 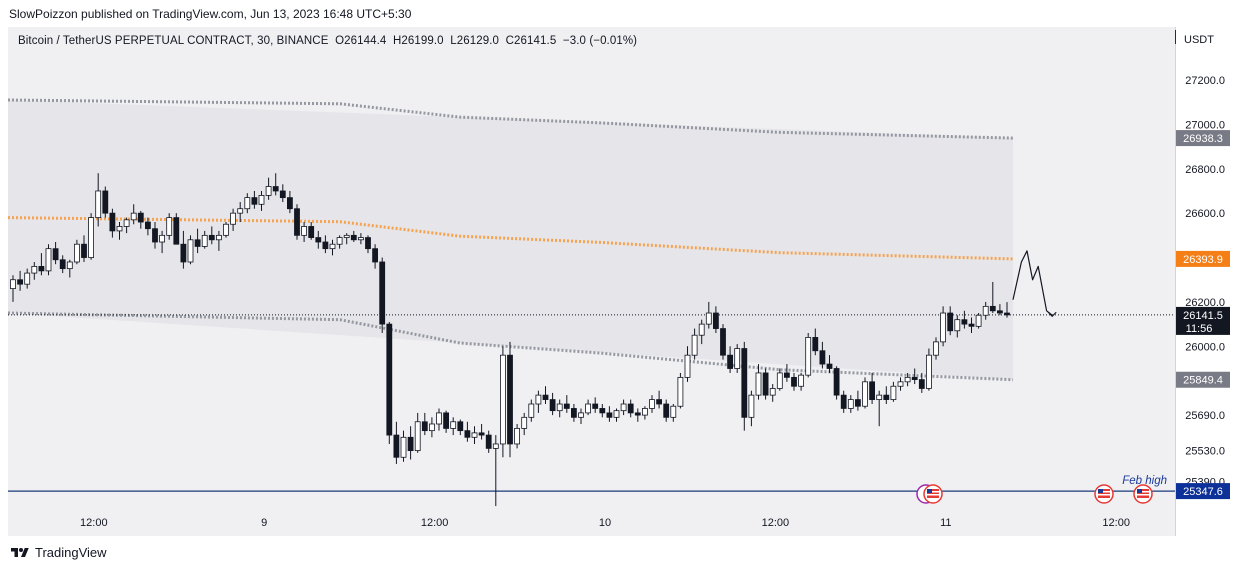 What do you see at coordinates (1205, 125) in the screenshot?
I see `y-tick-label: 27000.0` at bounding box center [1205, 125].